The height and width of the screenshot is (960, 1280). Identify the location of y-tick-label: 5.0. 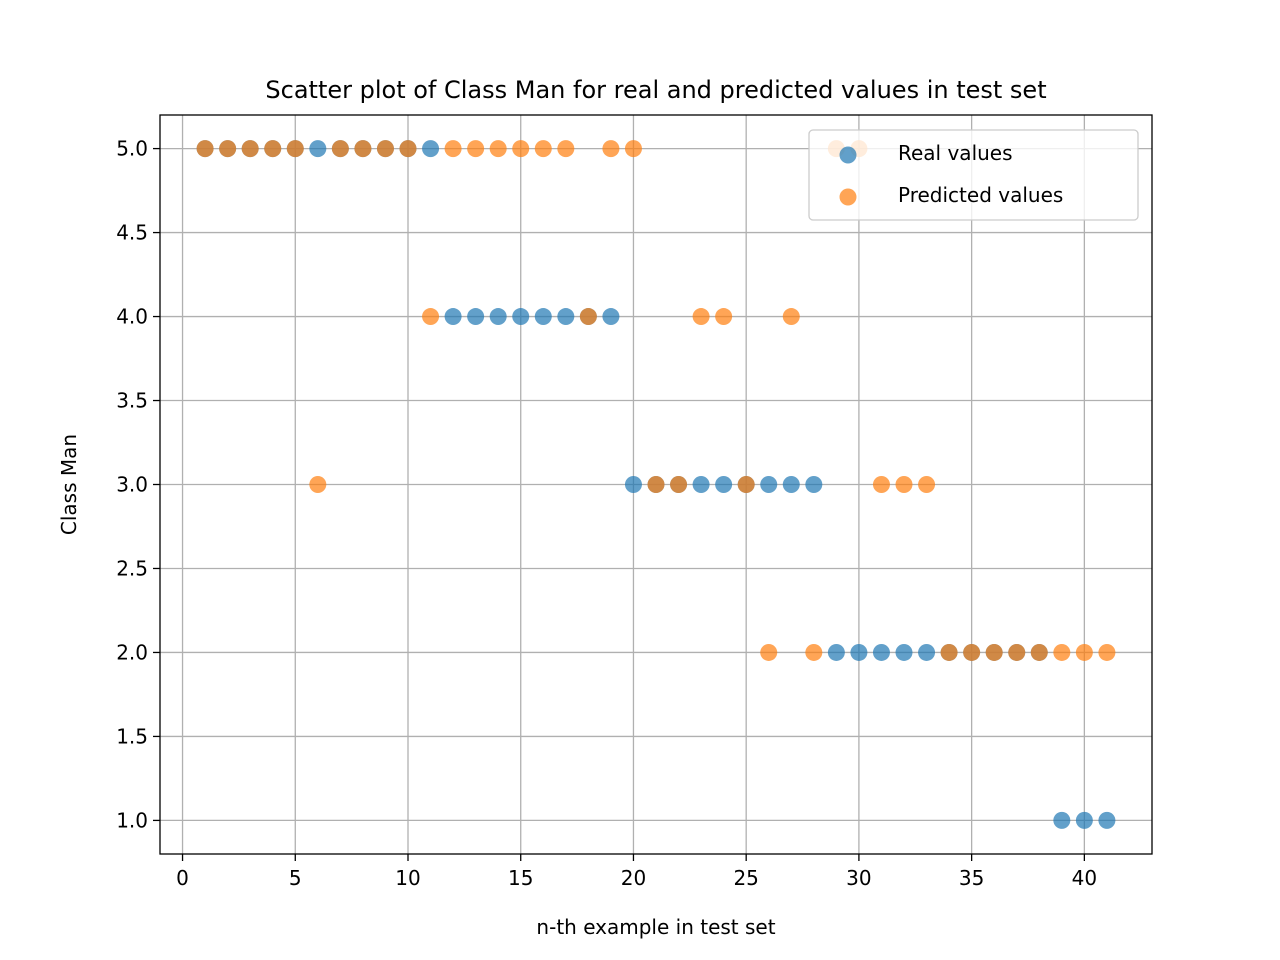
(132, 149).